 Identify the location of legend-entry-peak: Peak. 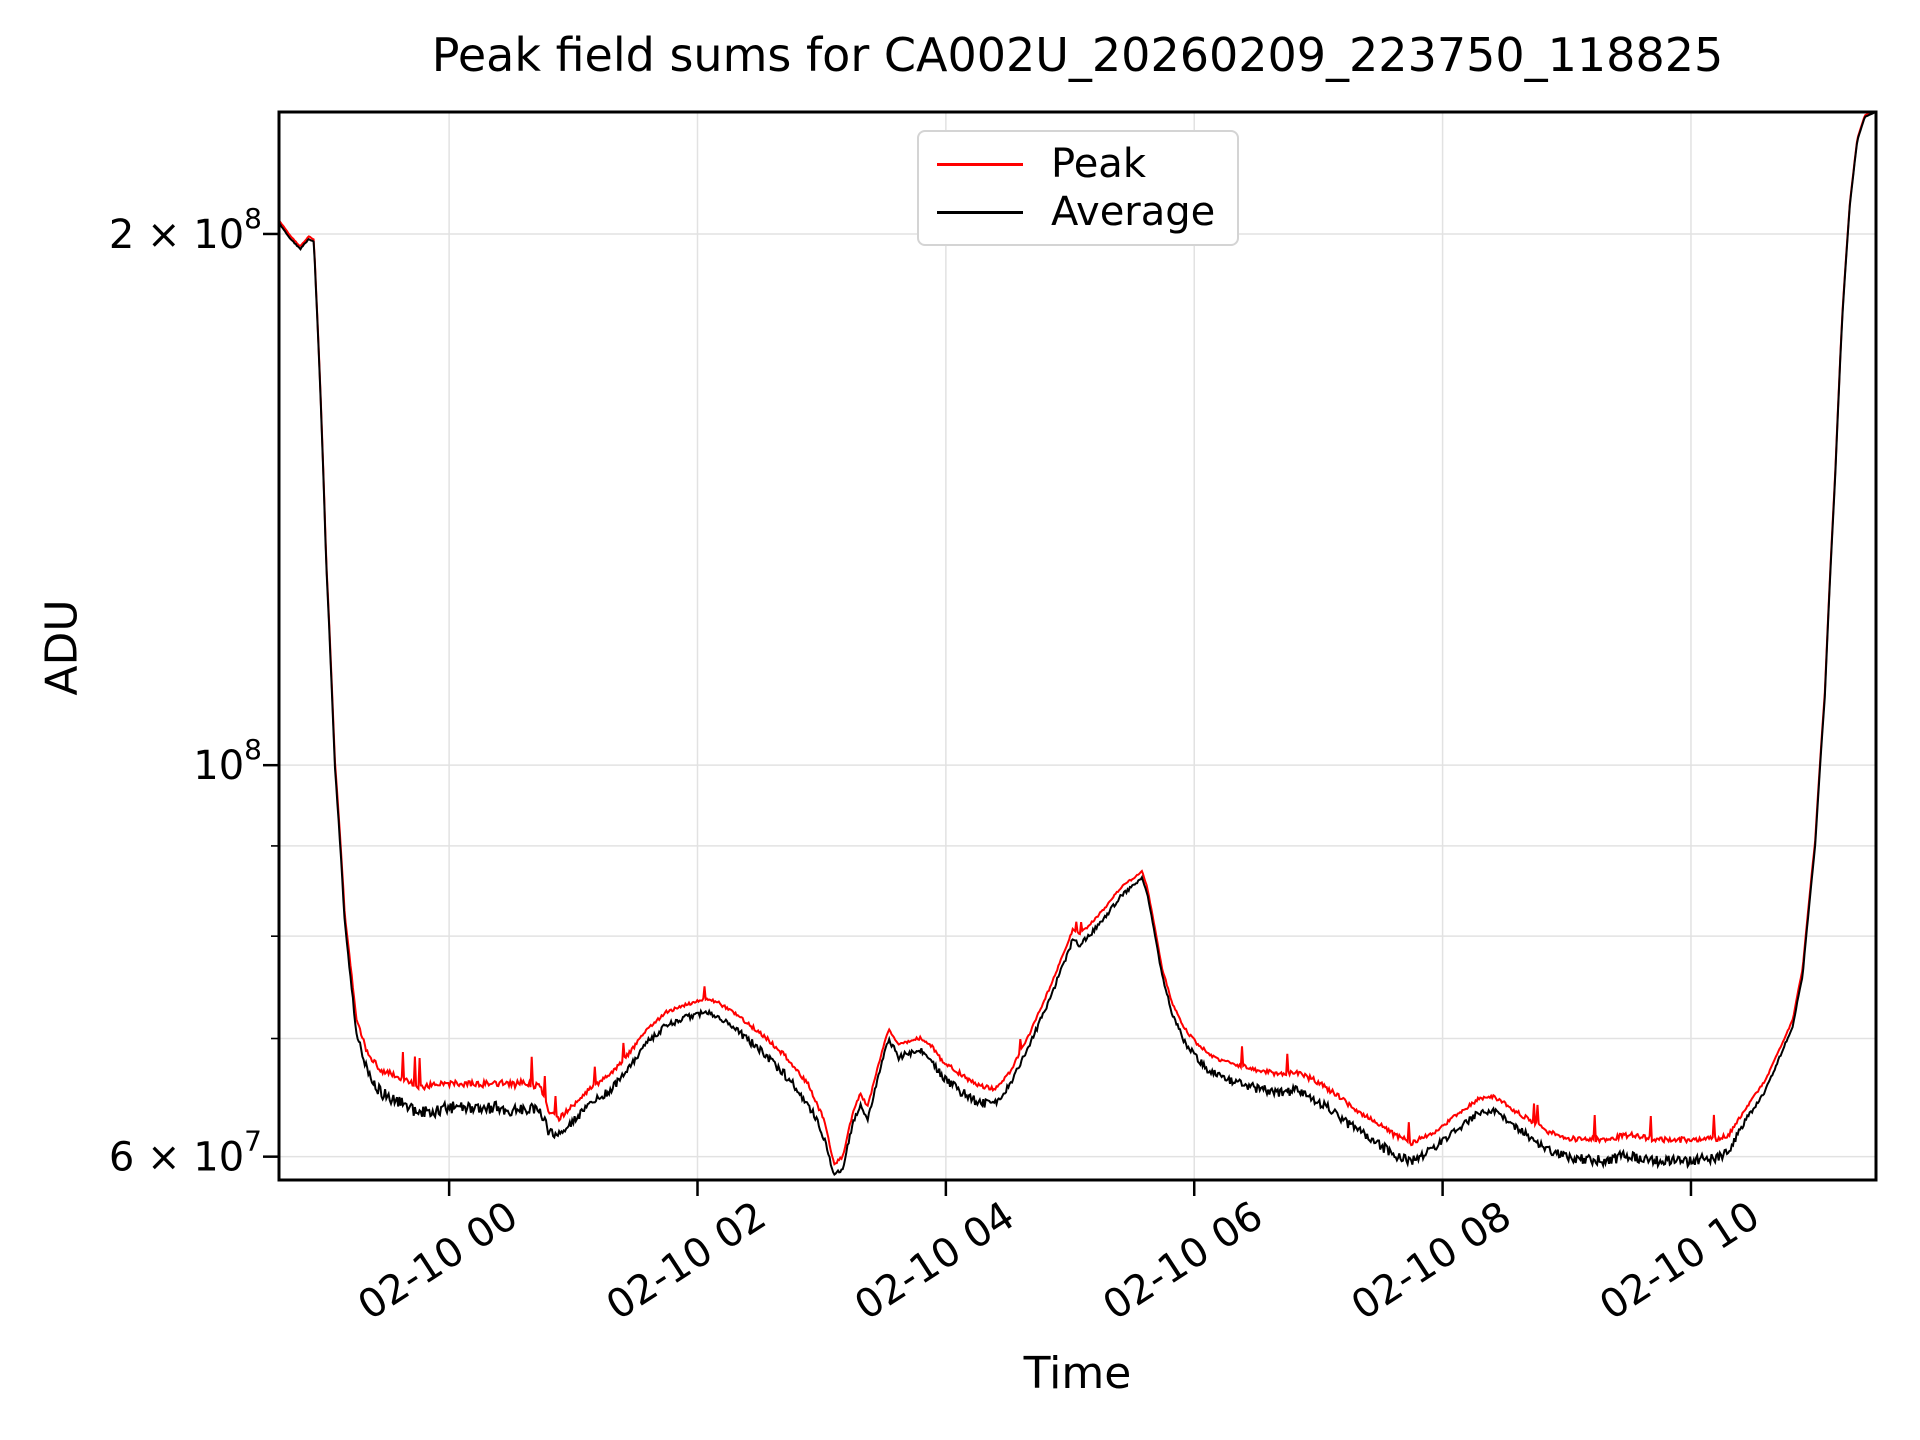
(1078, 164).